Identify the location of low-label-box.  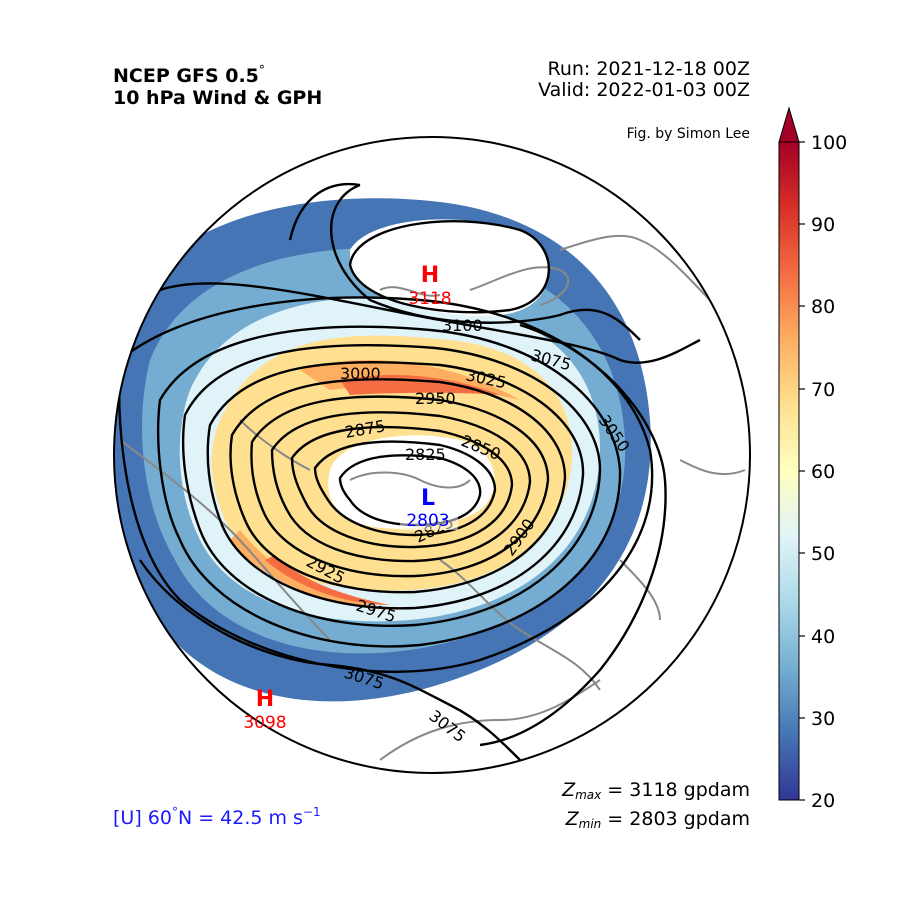
(429, 520).